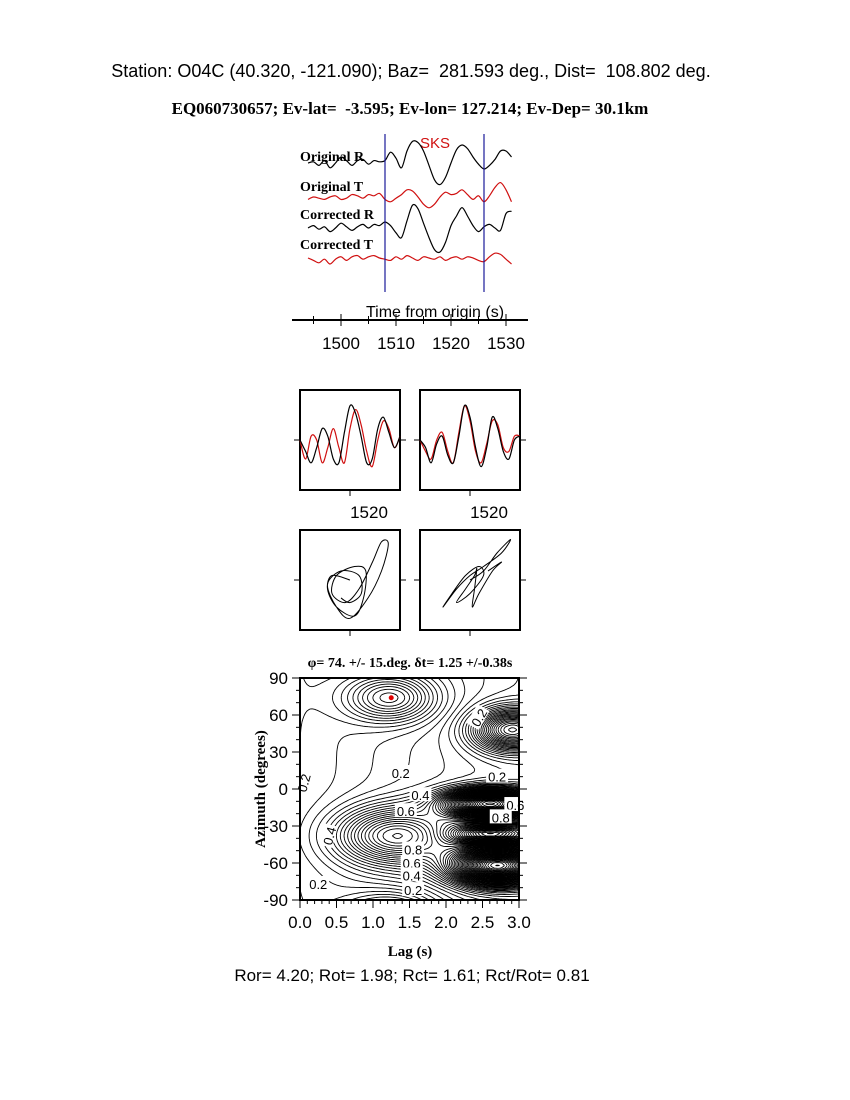  What do you see at coordinates (369, 512) in the screenshot?
I see `comparison-tick-label: 1520` at bounding box center [369, 512].